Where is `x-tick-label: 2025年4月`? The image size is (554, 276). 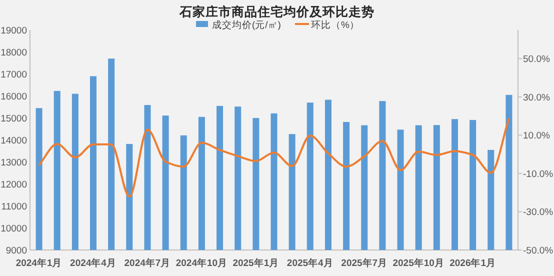 x-tick-label: 2025年4月 is located at coordinates (310, 263).